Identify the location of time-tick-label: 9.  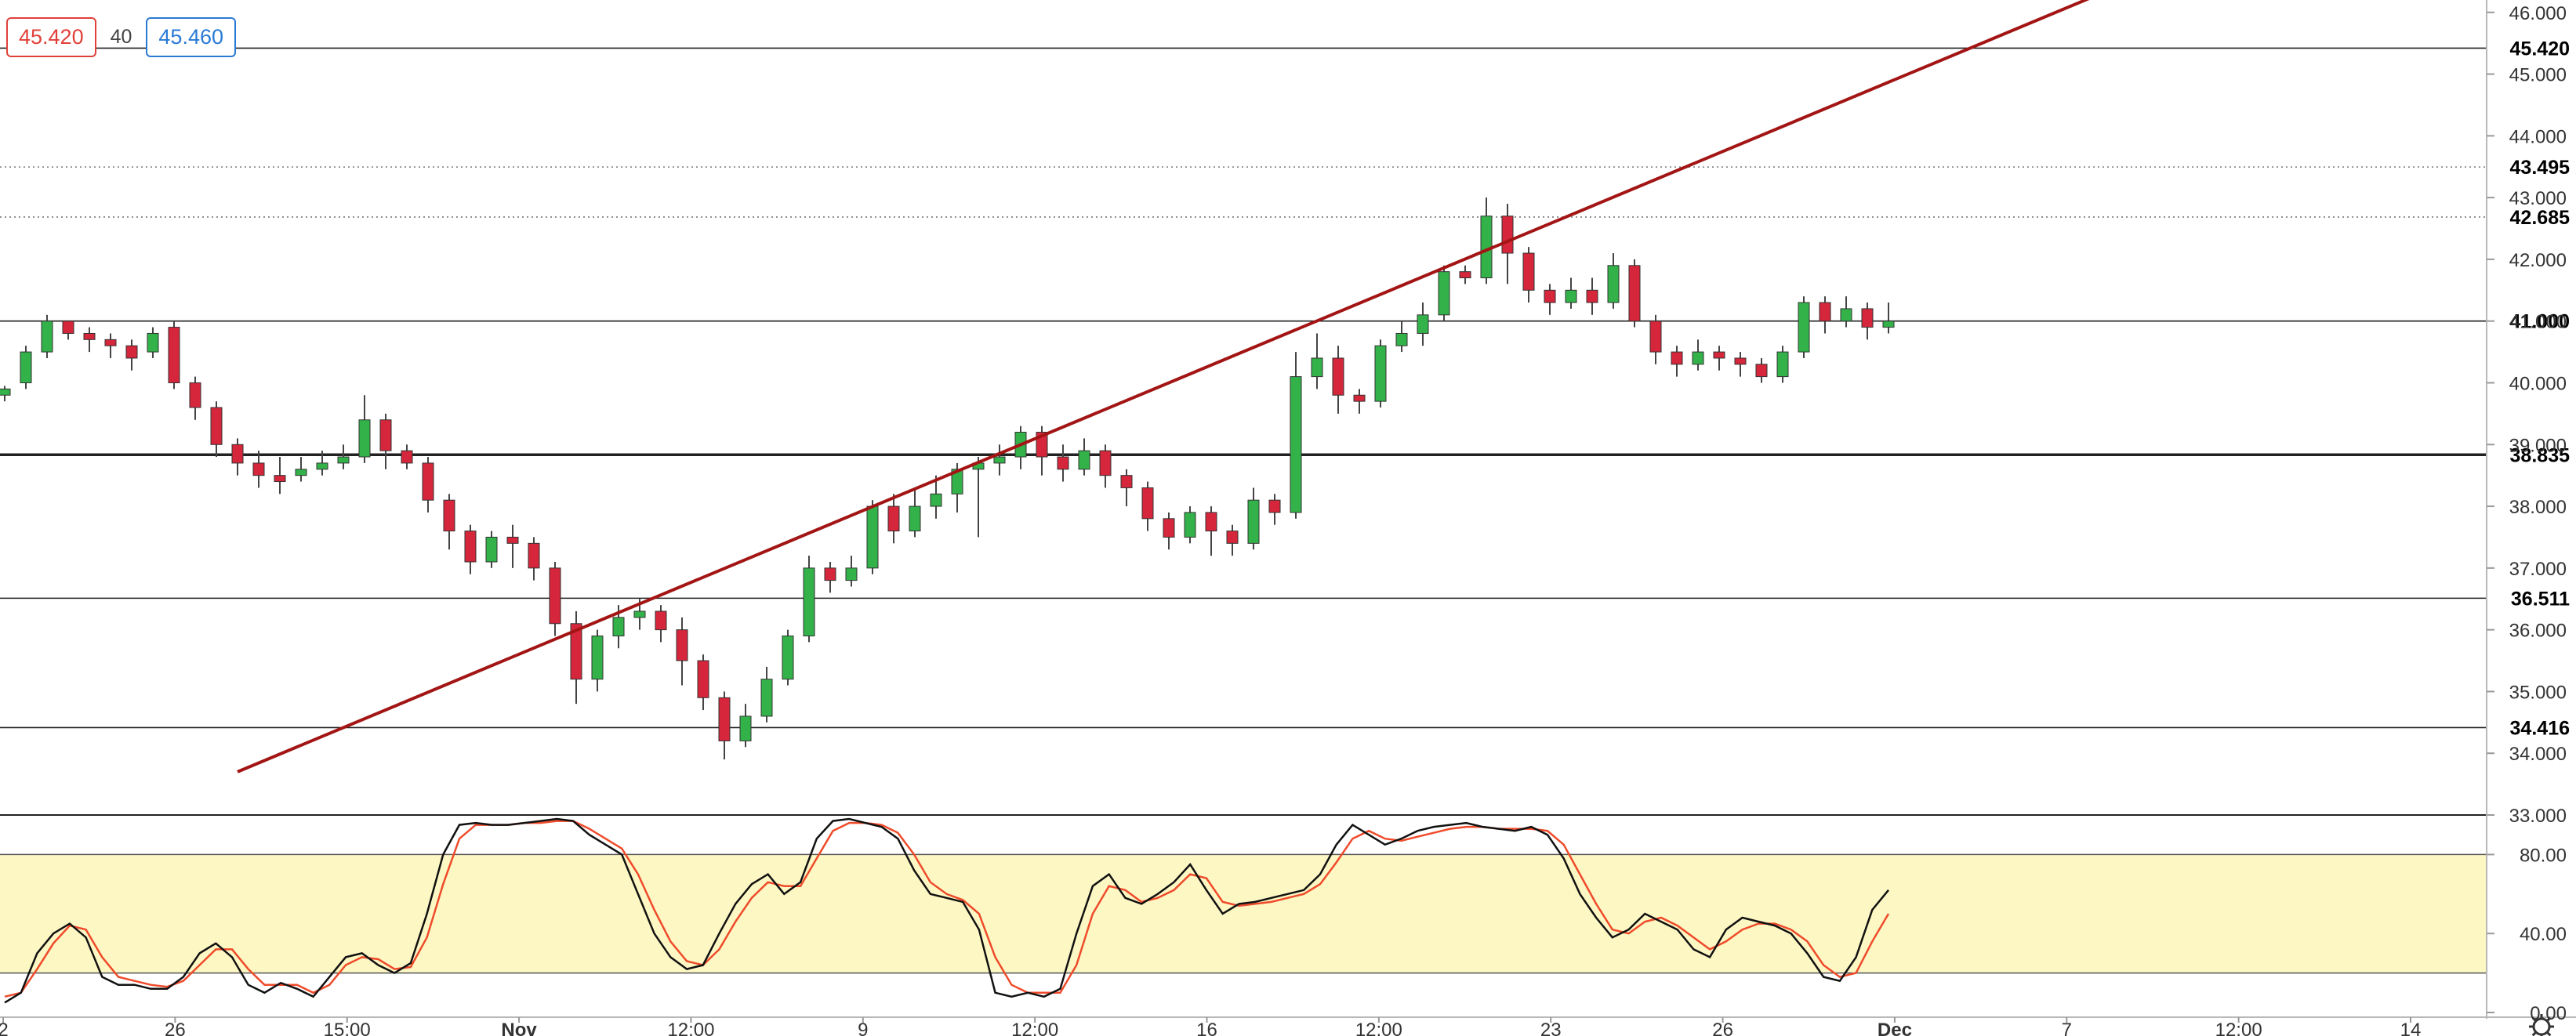
(863, 1028).